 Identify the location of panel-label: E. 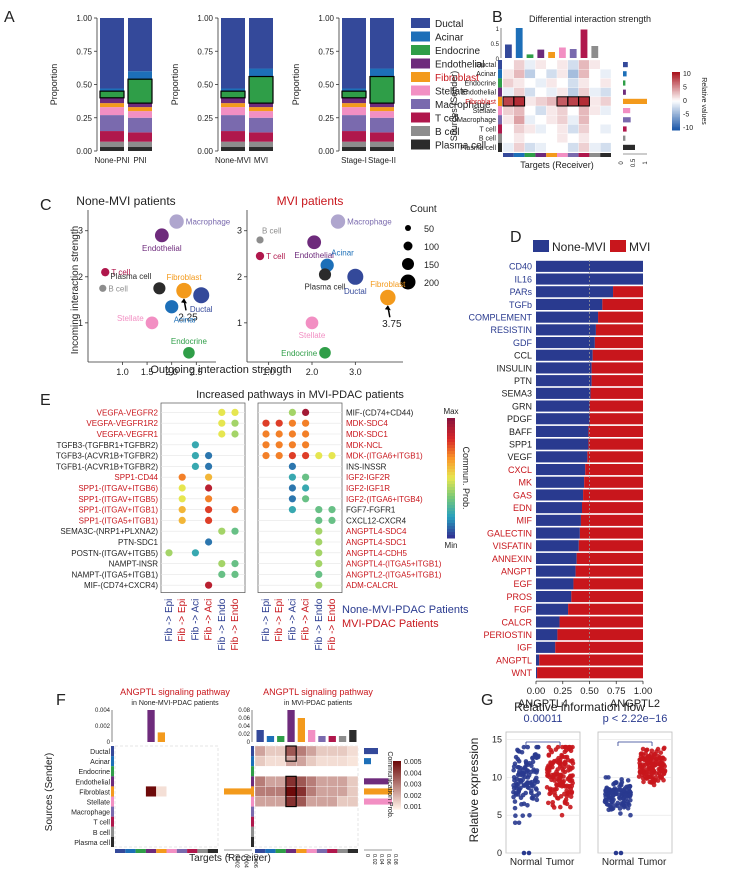
(45, 400).